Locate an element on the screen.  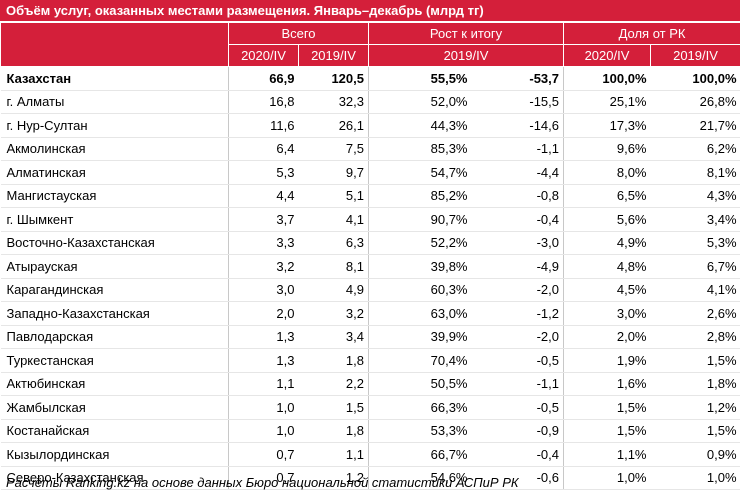
value-cell: 3,3 is located at coordinates (263, 243).